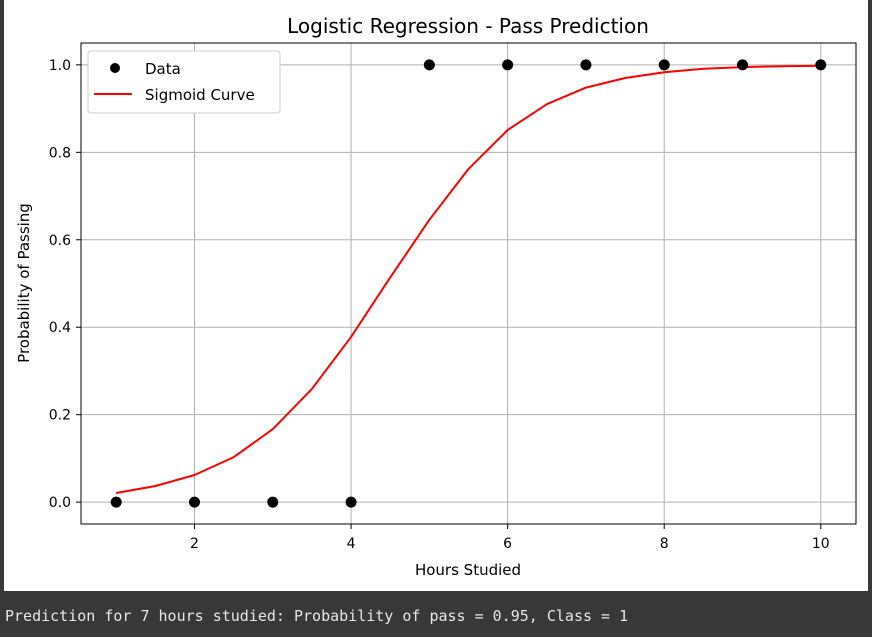  I want to click on y-axis: 0.0 0.2 0.4 0.6 0.8 1.0, so click(65, 284).